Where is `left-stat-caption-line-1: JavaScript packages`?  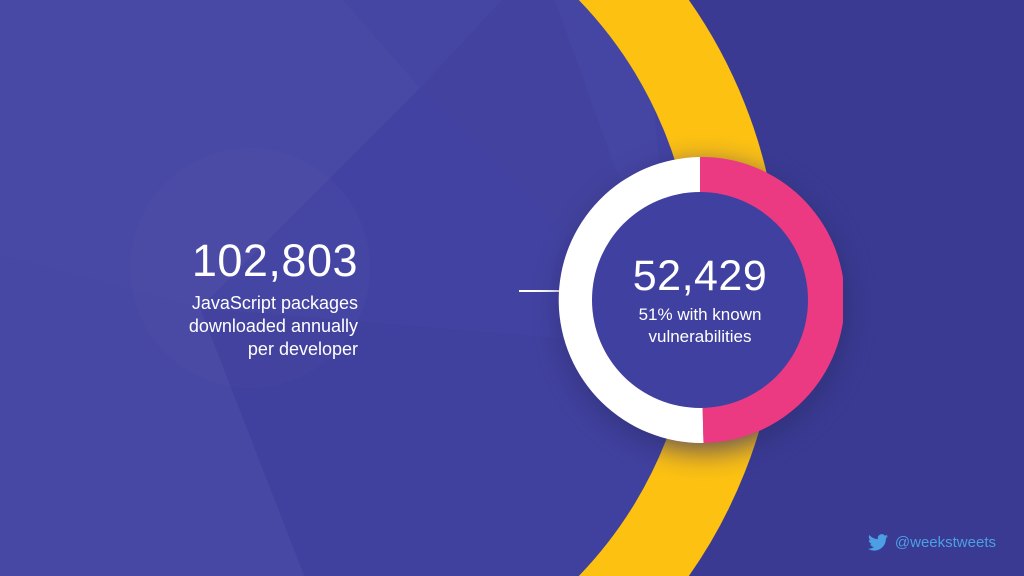 left-stat-caption-line-1: JavaScript packages is located at coordinates (274, 303).